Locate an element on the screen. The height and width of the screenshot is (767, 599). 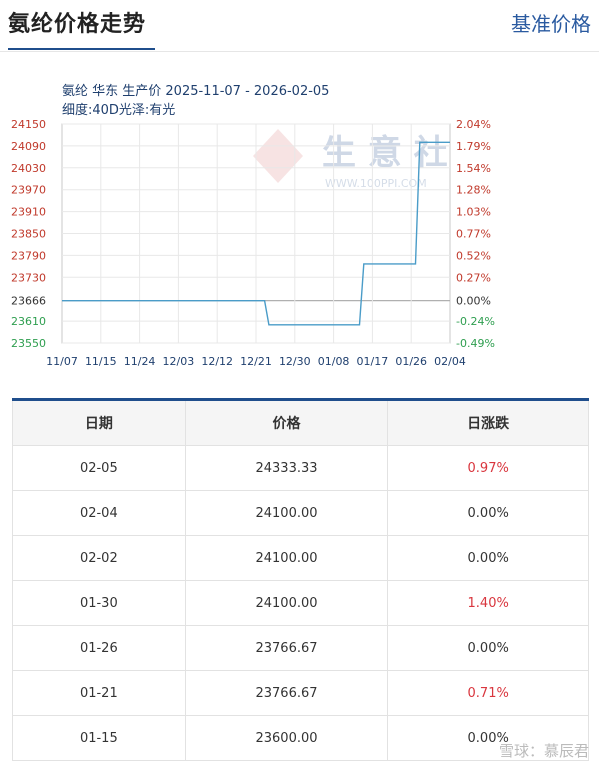
x-tick-label: 12/03 is located at coordinates (179, 361).